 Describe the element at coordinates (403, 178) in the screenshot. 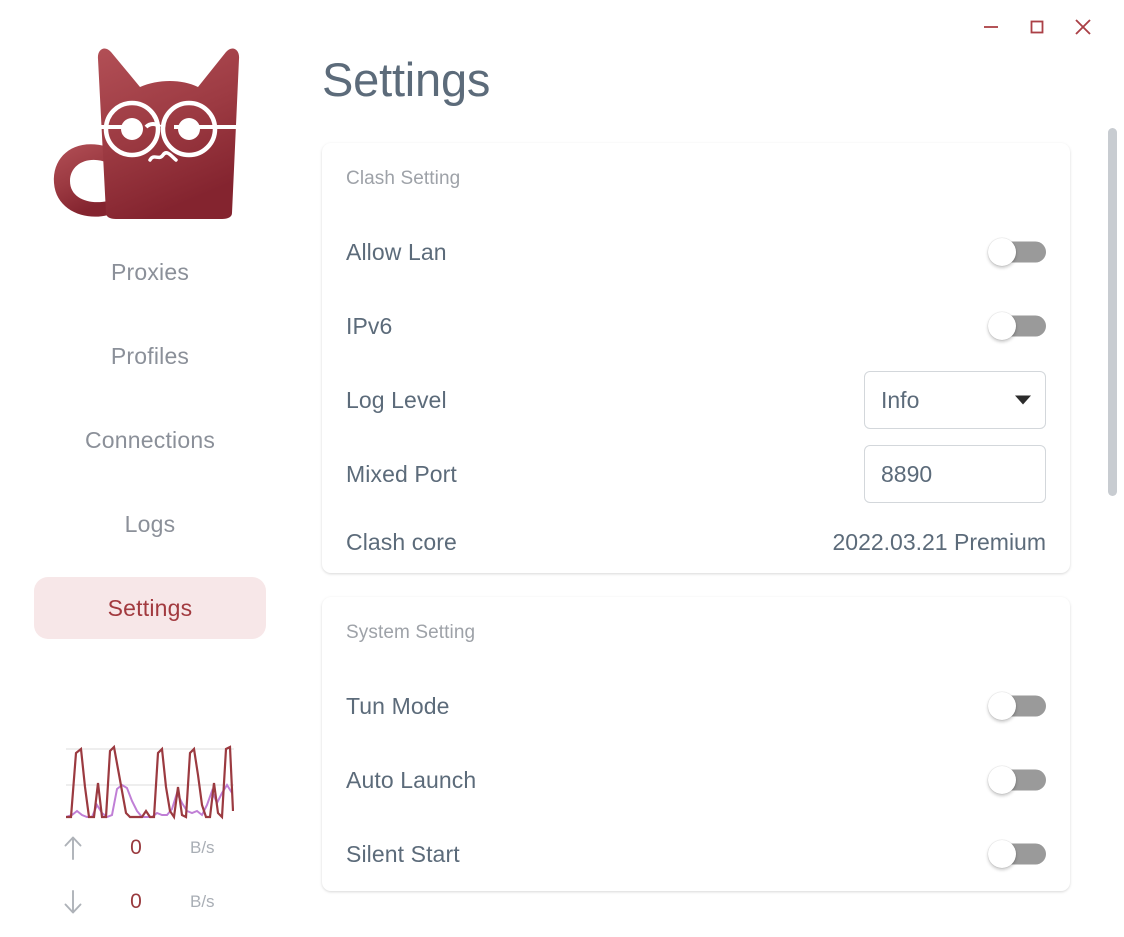

I see `card-title: Clash Setting` at that location.